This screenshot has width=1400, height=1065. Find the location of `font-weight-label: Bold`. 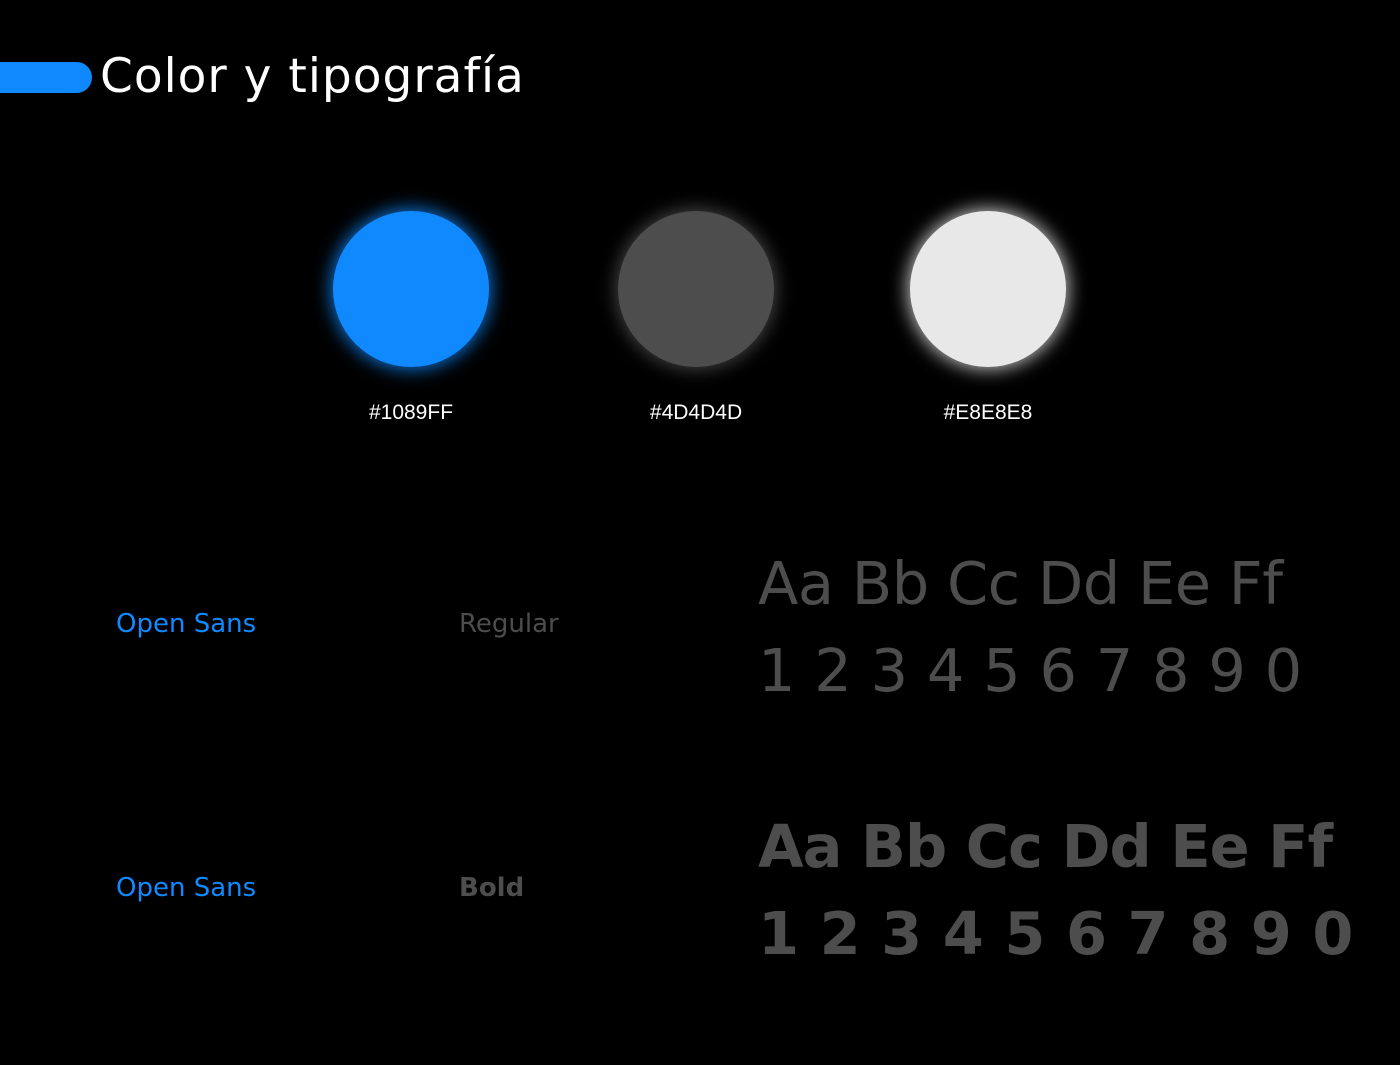

font-weight-label: Bold is located at coordinates (492, 888).